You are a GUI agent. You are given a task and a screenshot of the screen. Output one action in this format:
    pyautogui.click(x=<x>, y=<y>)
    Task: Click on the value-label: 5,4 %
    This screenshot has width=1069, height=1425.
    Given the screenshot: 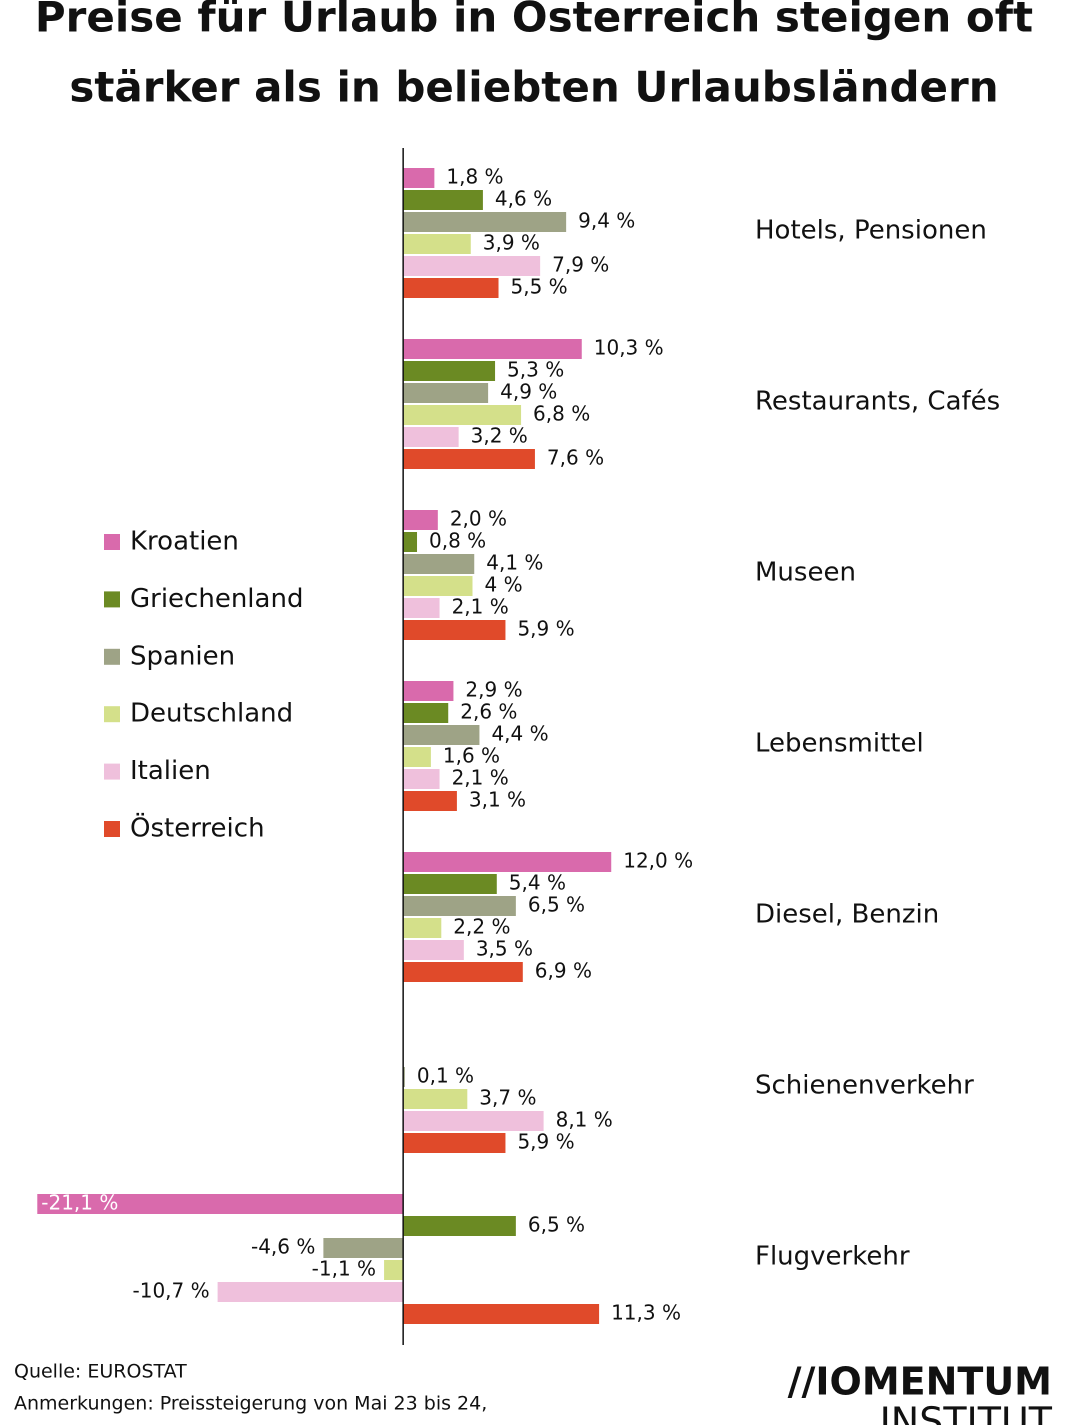 What is the action you would take?
    pyautogui.click(x=537, y=883)
    